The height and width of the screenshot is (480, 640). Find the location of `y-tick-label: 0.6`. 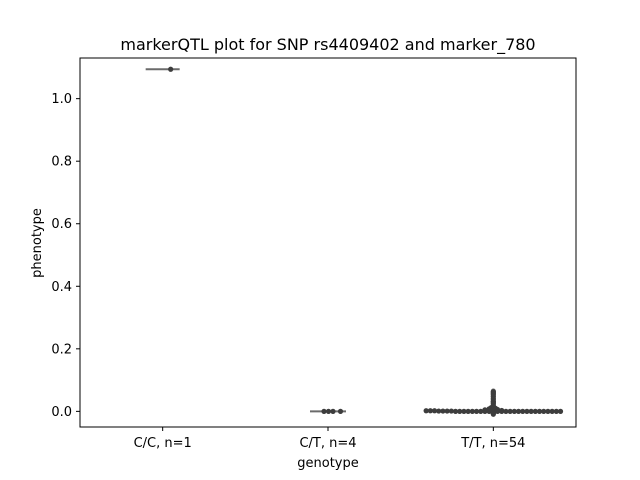

y-tick-label: 0.6 is located at coordinates (61, 224).